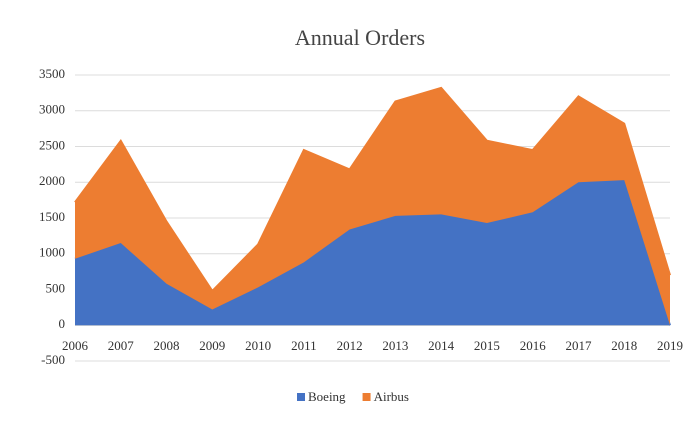 This screenshot has height=423, width=698. Describe the element at coordinates (121, 345) in the screenshot. I see `x-tick-label: 2007` at that location.